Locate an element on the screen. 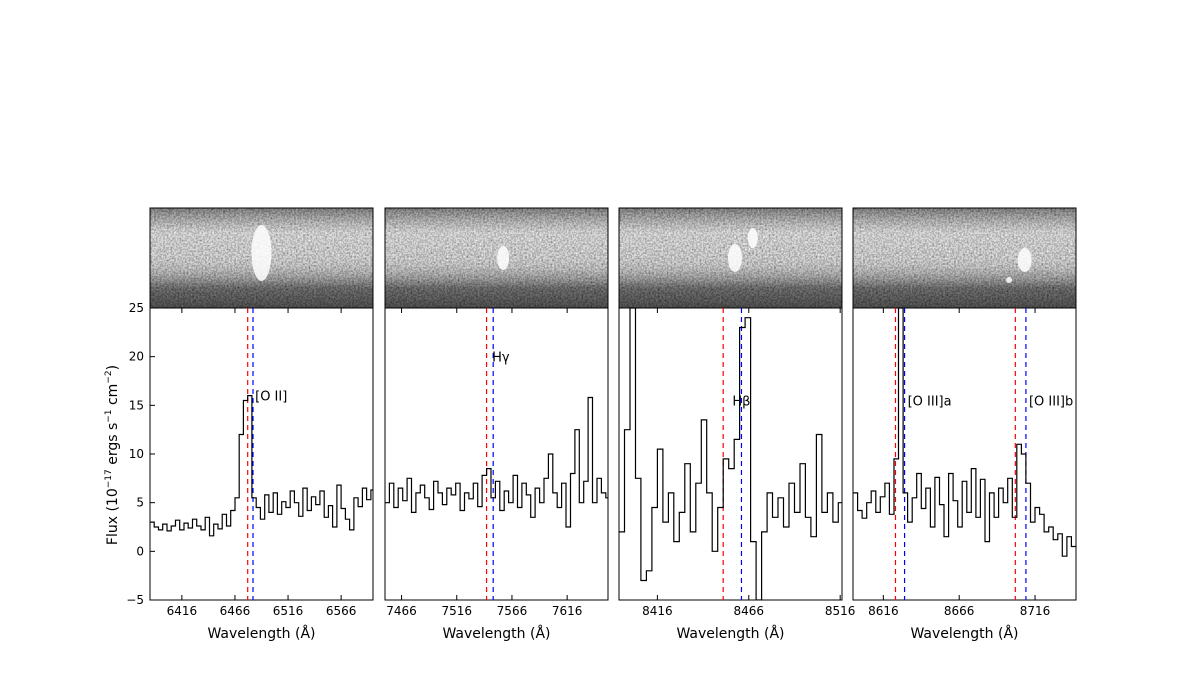 Image resolution: width=1196 pixels, height=673 pixels. y-tick-label: −5 is located at coordinates (135, 600).